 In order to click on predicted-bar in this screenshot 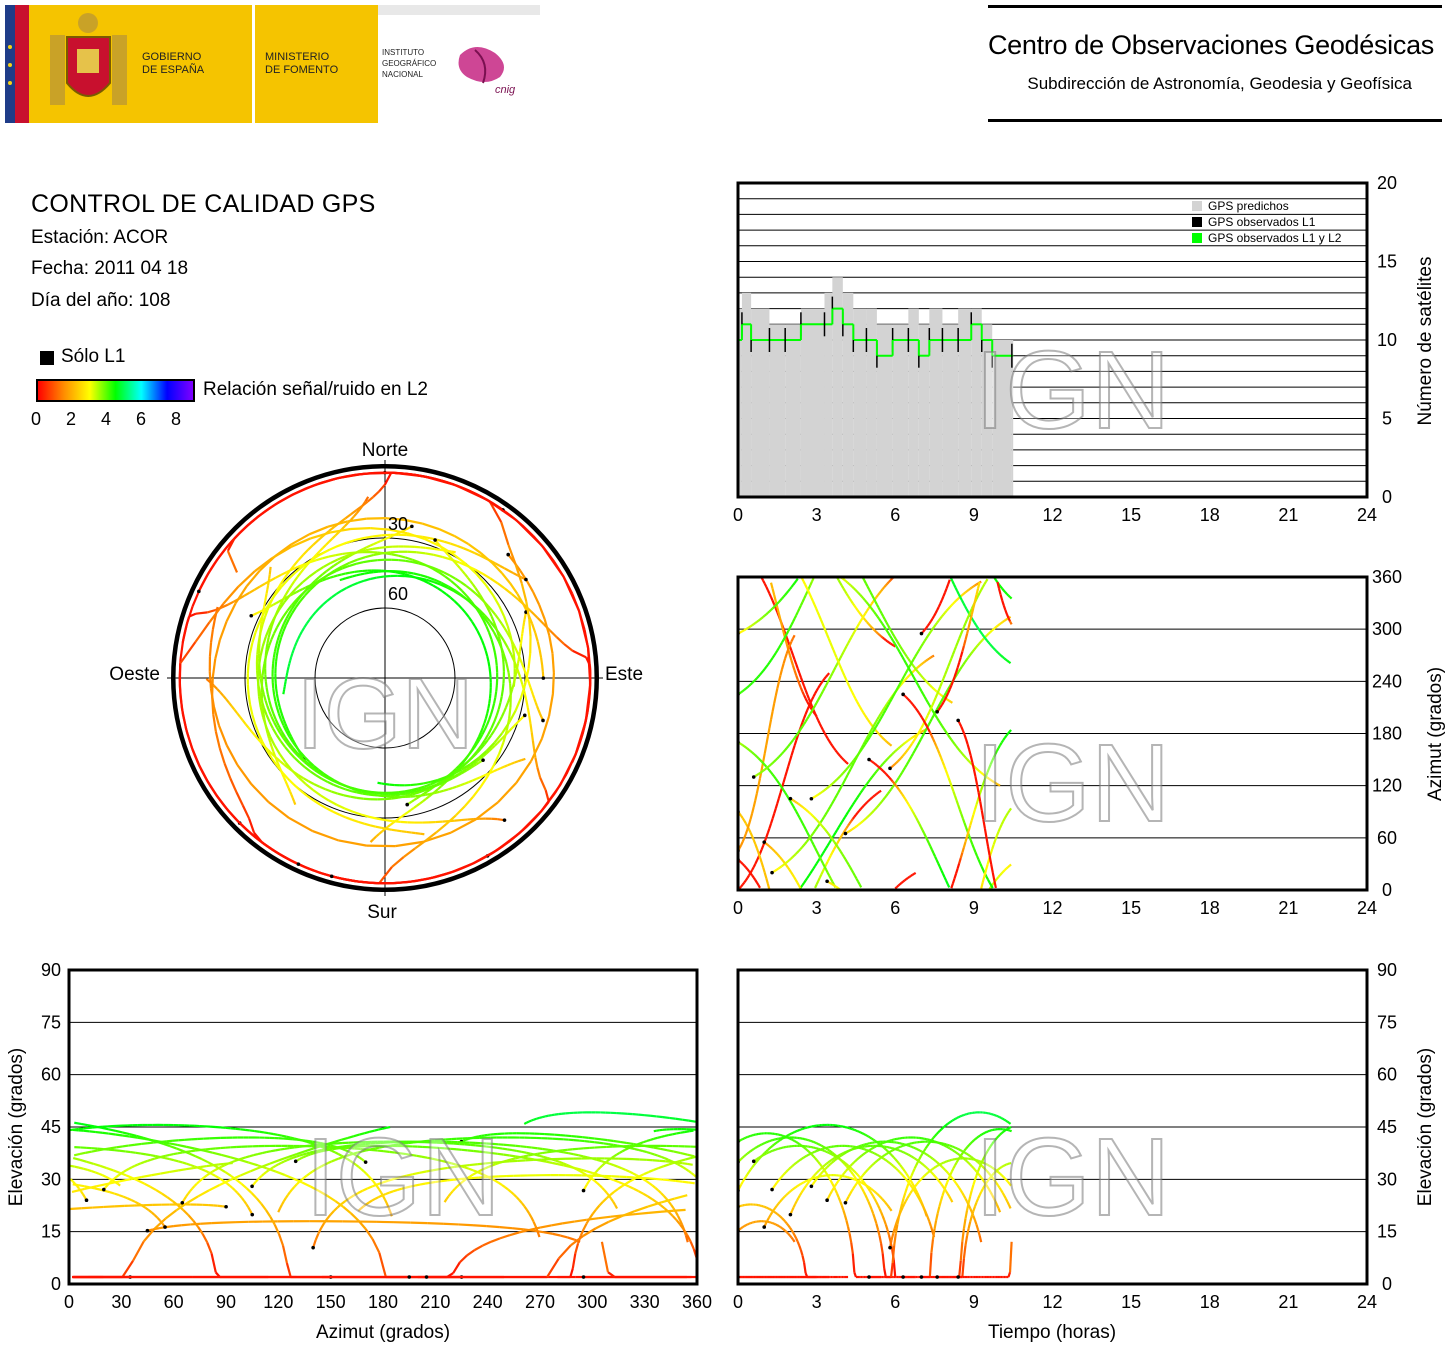, I will do `click(1002, 418)`.